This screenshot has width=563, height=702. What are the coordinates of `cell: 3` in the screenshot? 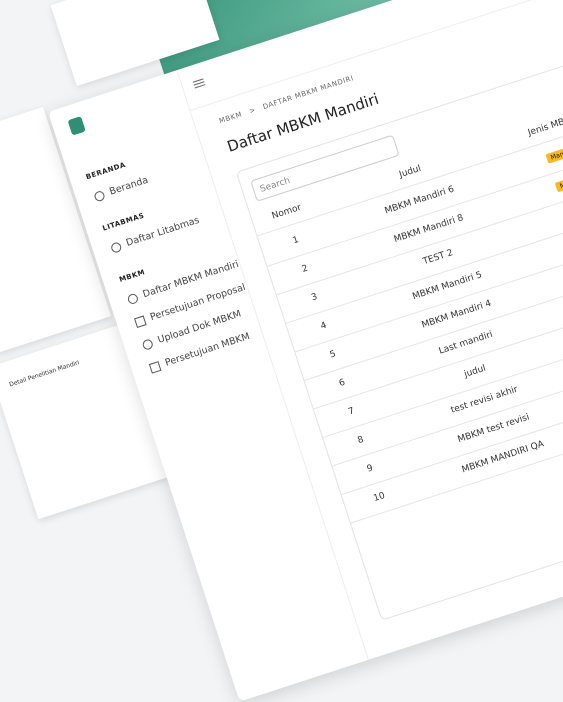 It's located at (314, 298).